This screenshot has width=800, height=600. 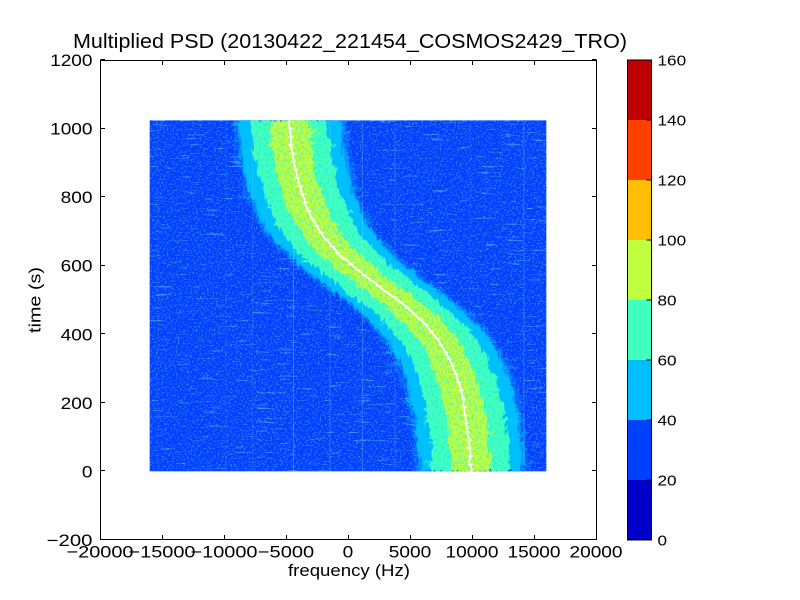 I want to click on svg-text: 140, so click(x=672, y=121).